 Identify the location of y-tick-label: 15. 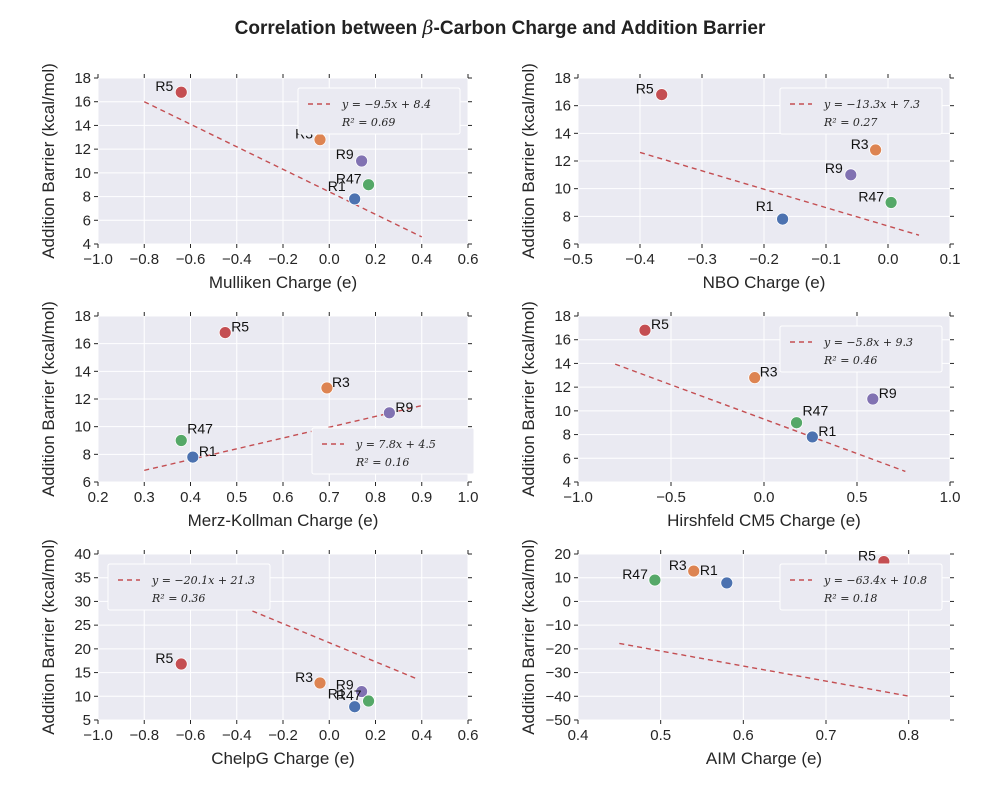
(82, 673).